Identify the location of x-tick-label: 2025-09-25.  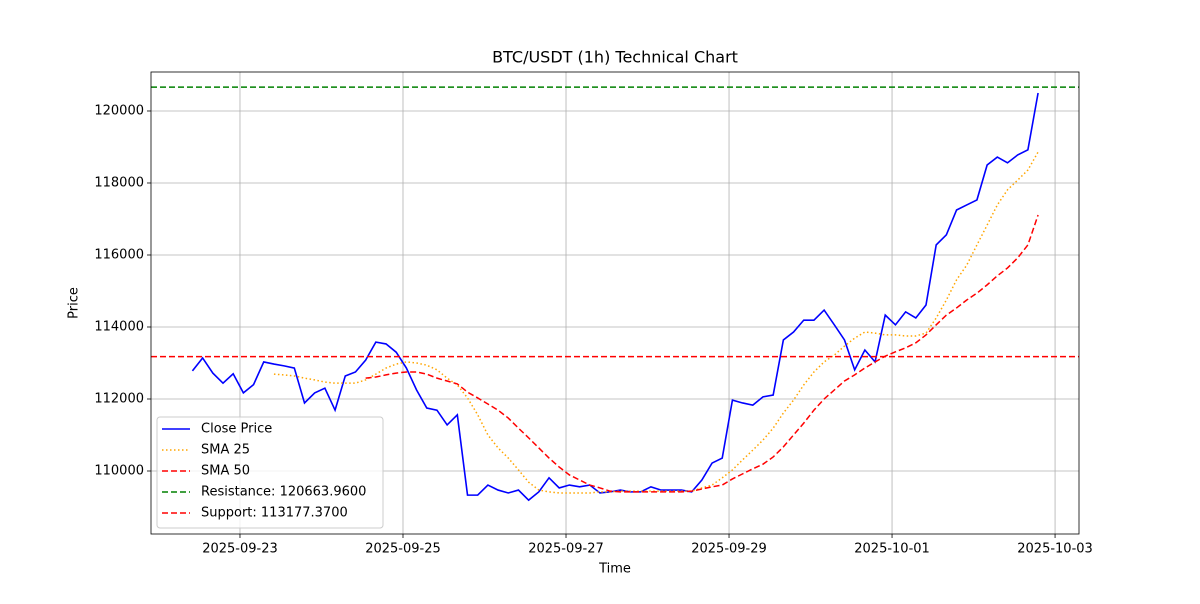
(403, 549).